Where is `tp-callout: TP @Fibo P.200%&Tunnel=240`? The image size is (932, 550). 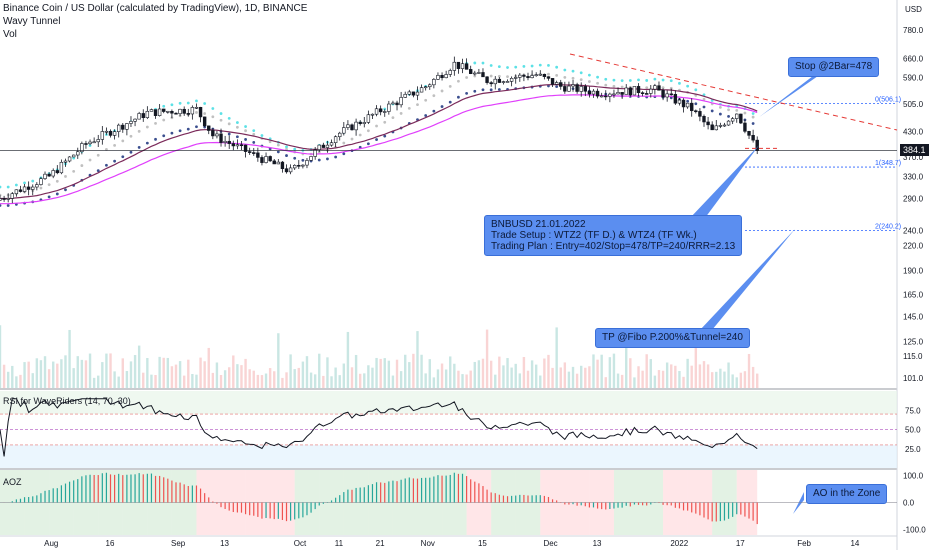 tp-callout: TP @Fibo P.200%&Tunnel=240 is located at coordinates (672, 338).